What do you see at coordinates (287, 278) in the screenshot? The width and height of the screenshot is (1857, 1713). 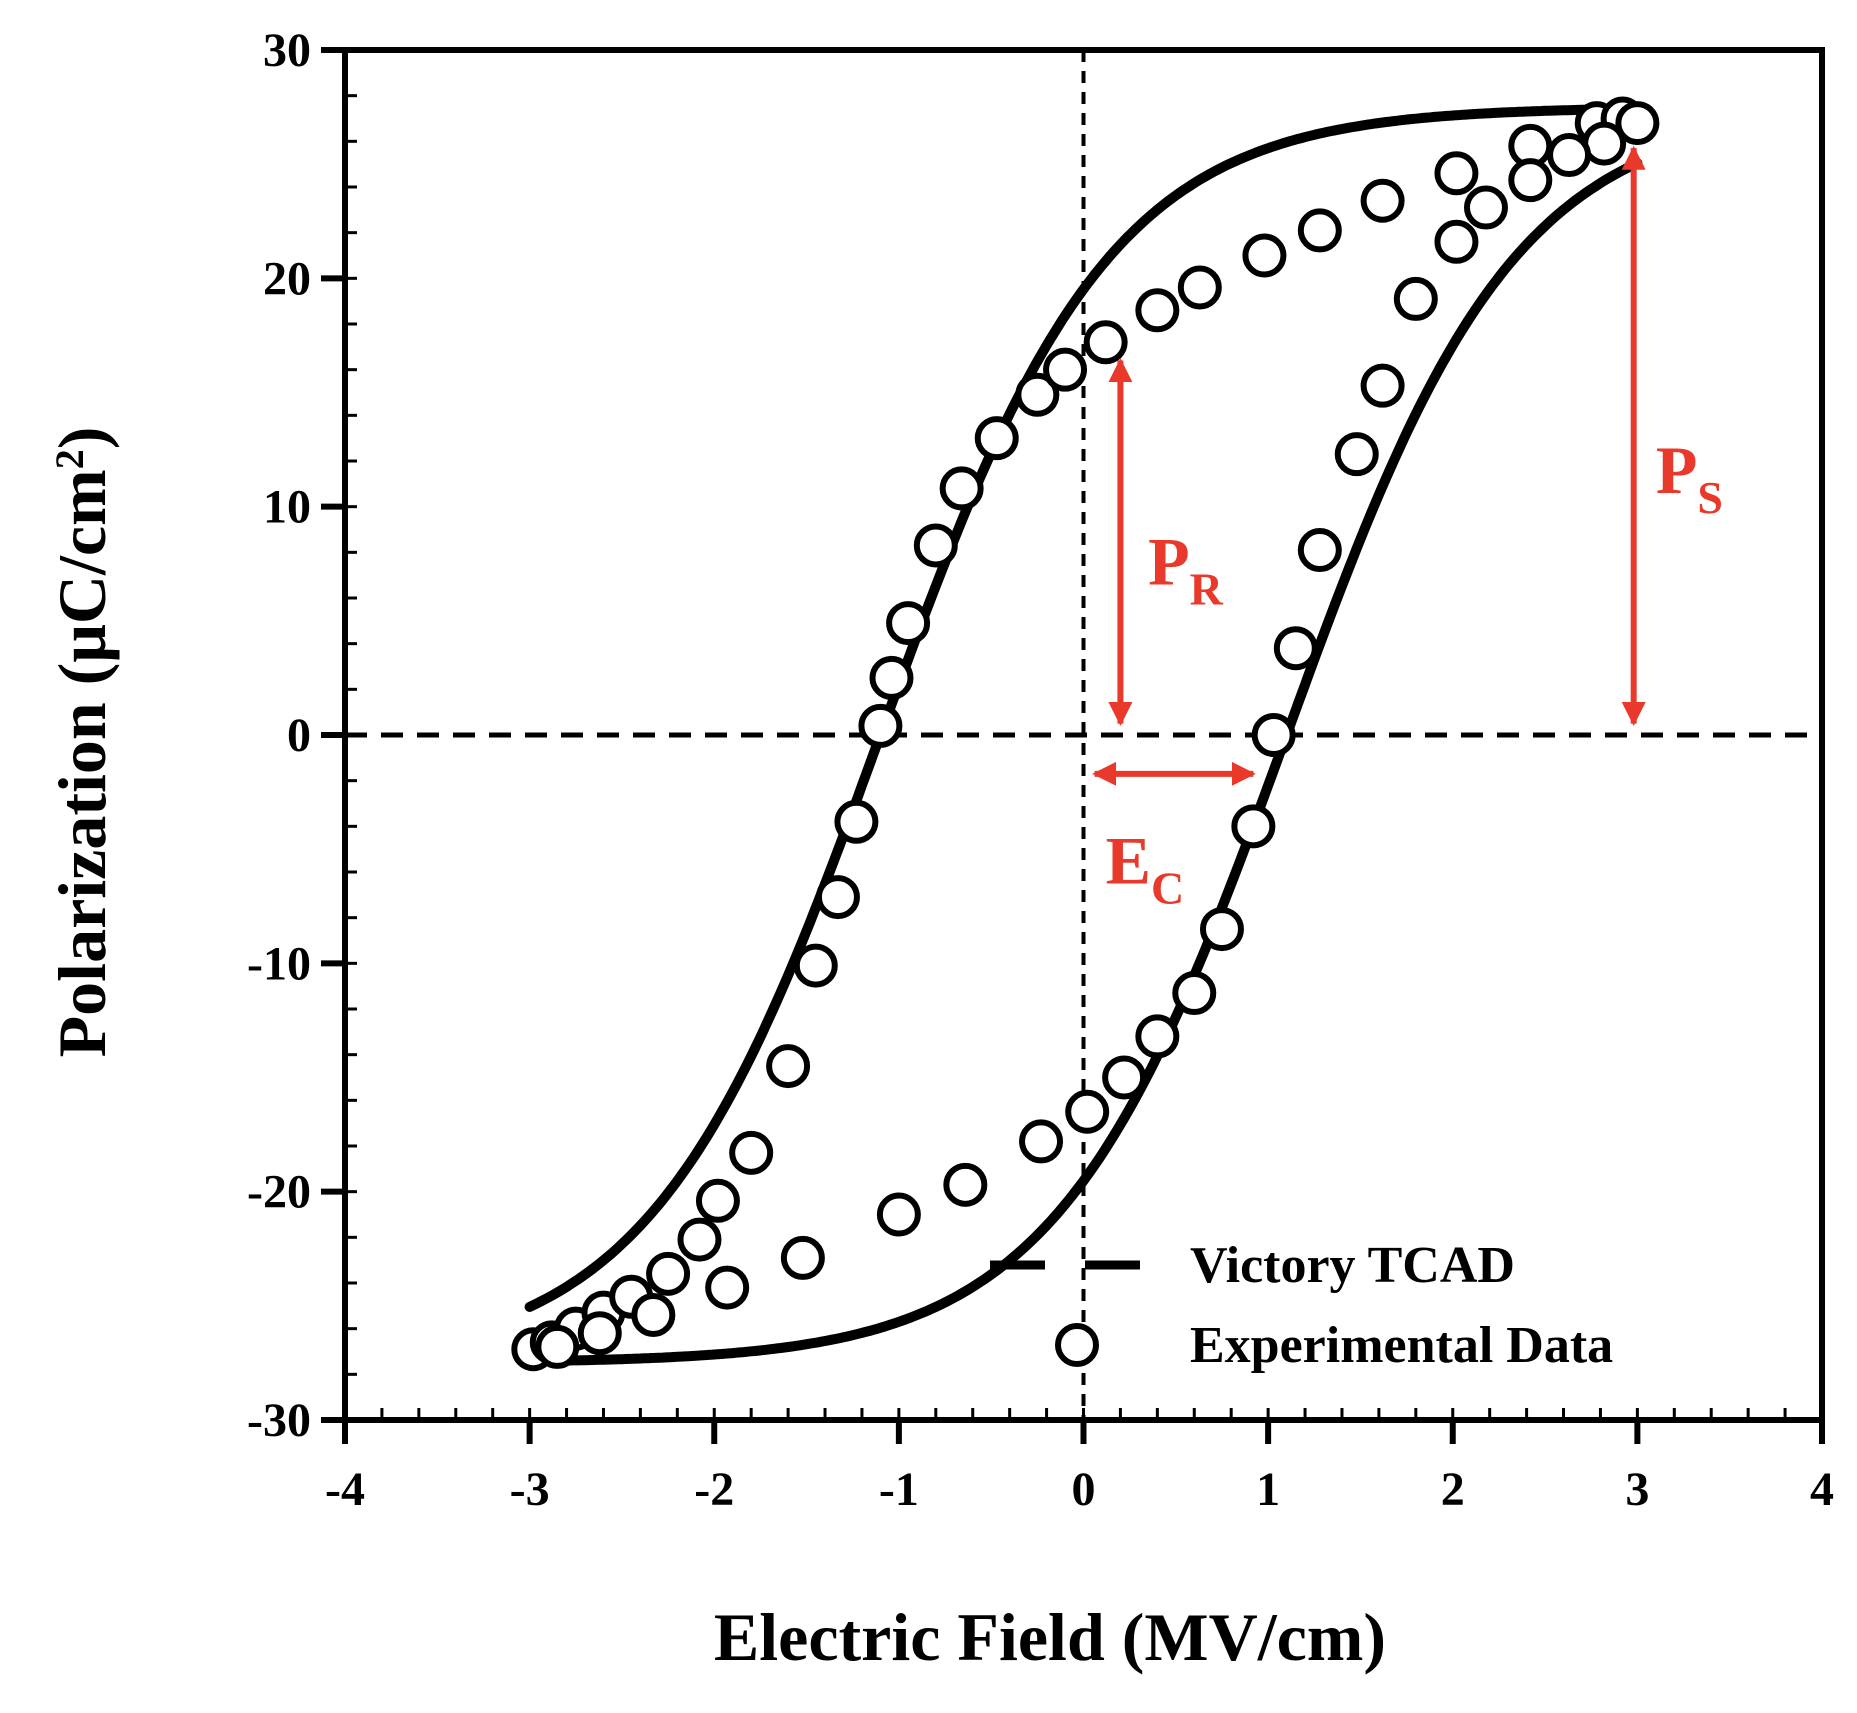 I see `y-tick-label: 20` at bounding box center [287, 278].